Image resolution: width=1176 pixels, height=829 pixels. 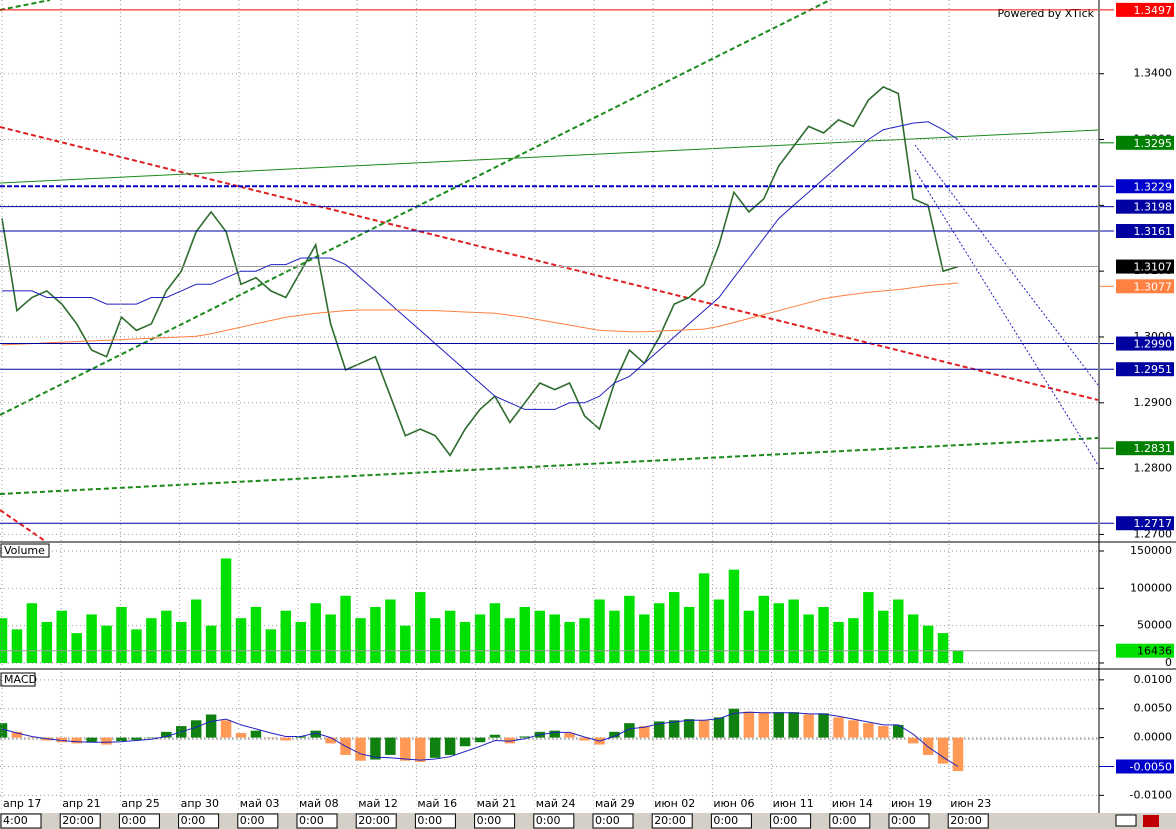 I want to click on price-badge-label: 1.2990, so click(x=1153, y=344).